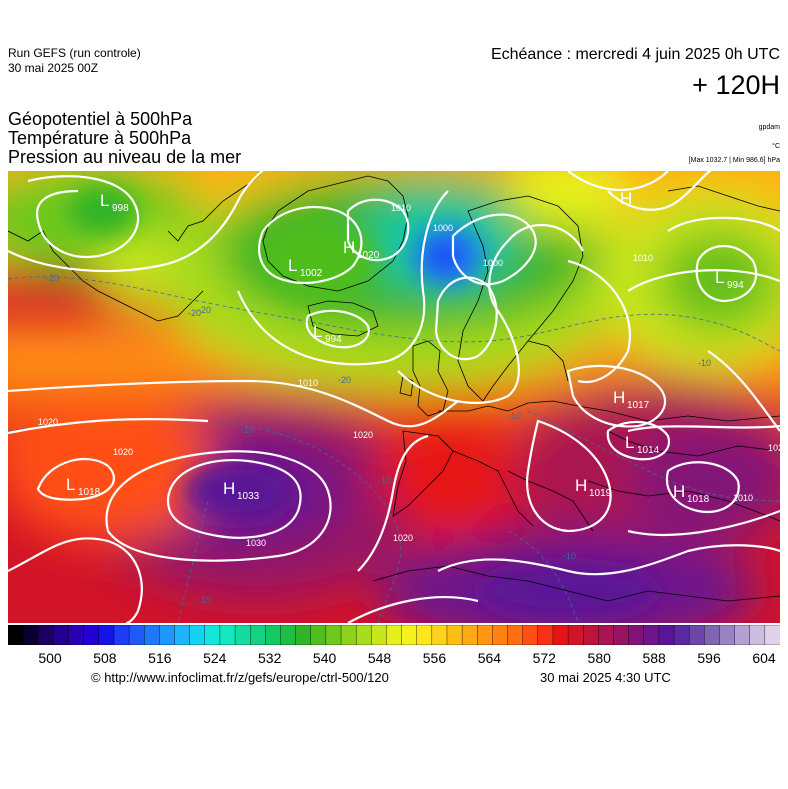 The height and width of the screenshot is (789, 788). I want to click on colorbar-tick-label: 532, so click(270, 658).